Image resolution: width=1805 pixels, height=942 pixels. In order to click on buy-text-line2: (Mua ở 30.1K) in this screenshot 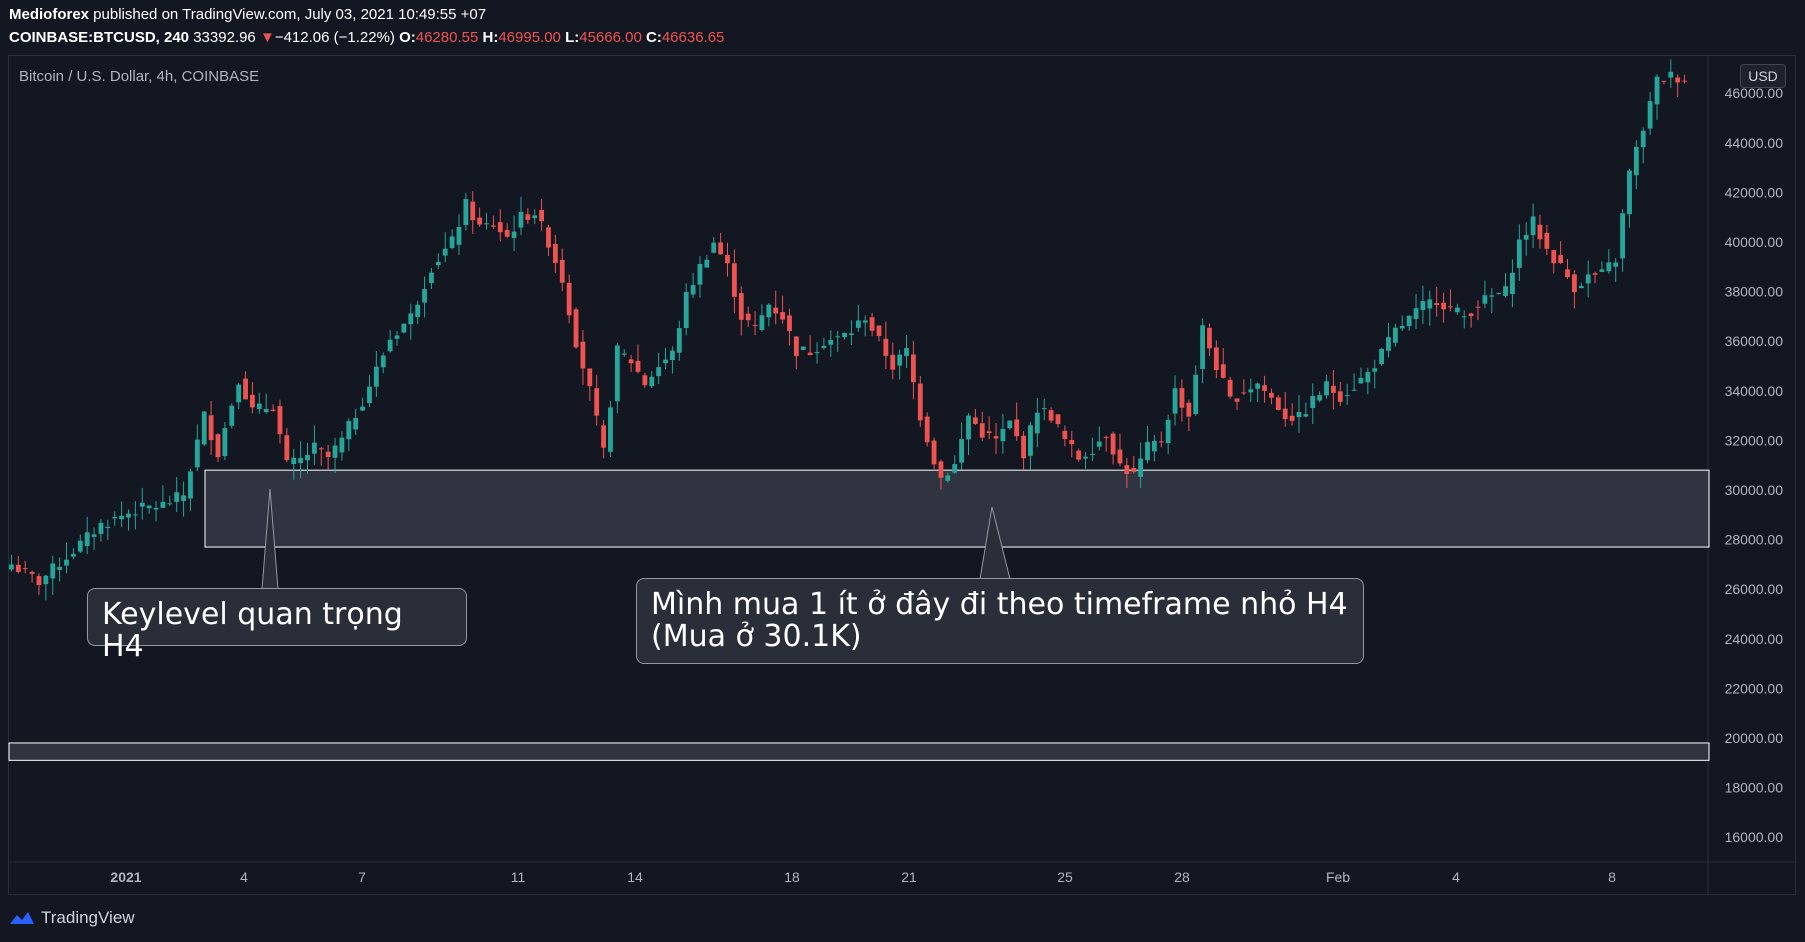, I will do `click(756, 636)`.